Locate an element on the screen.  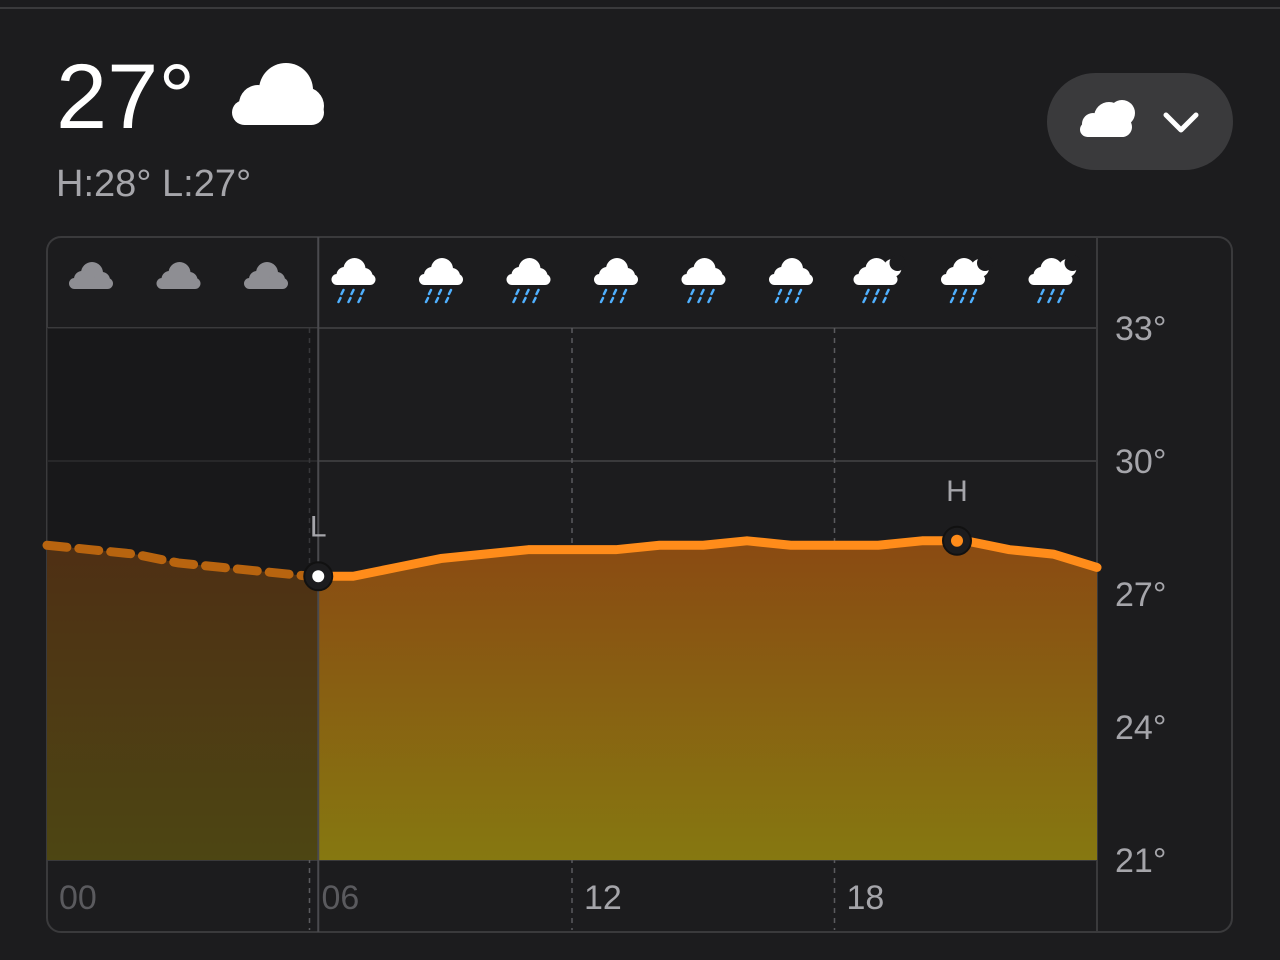
extreme-label: L is located at coordinates (318, 526).